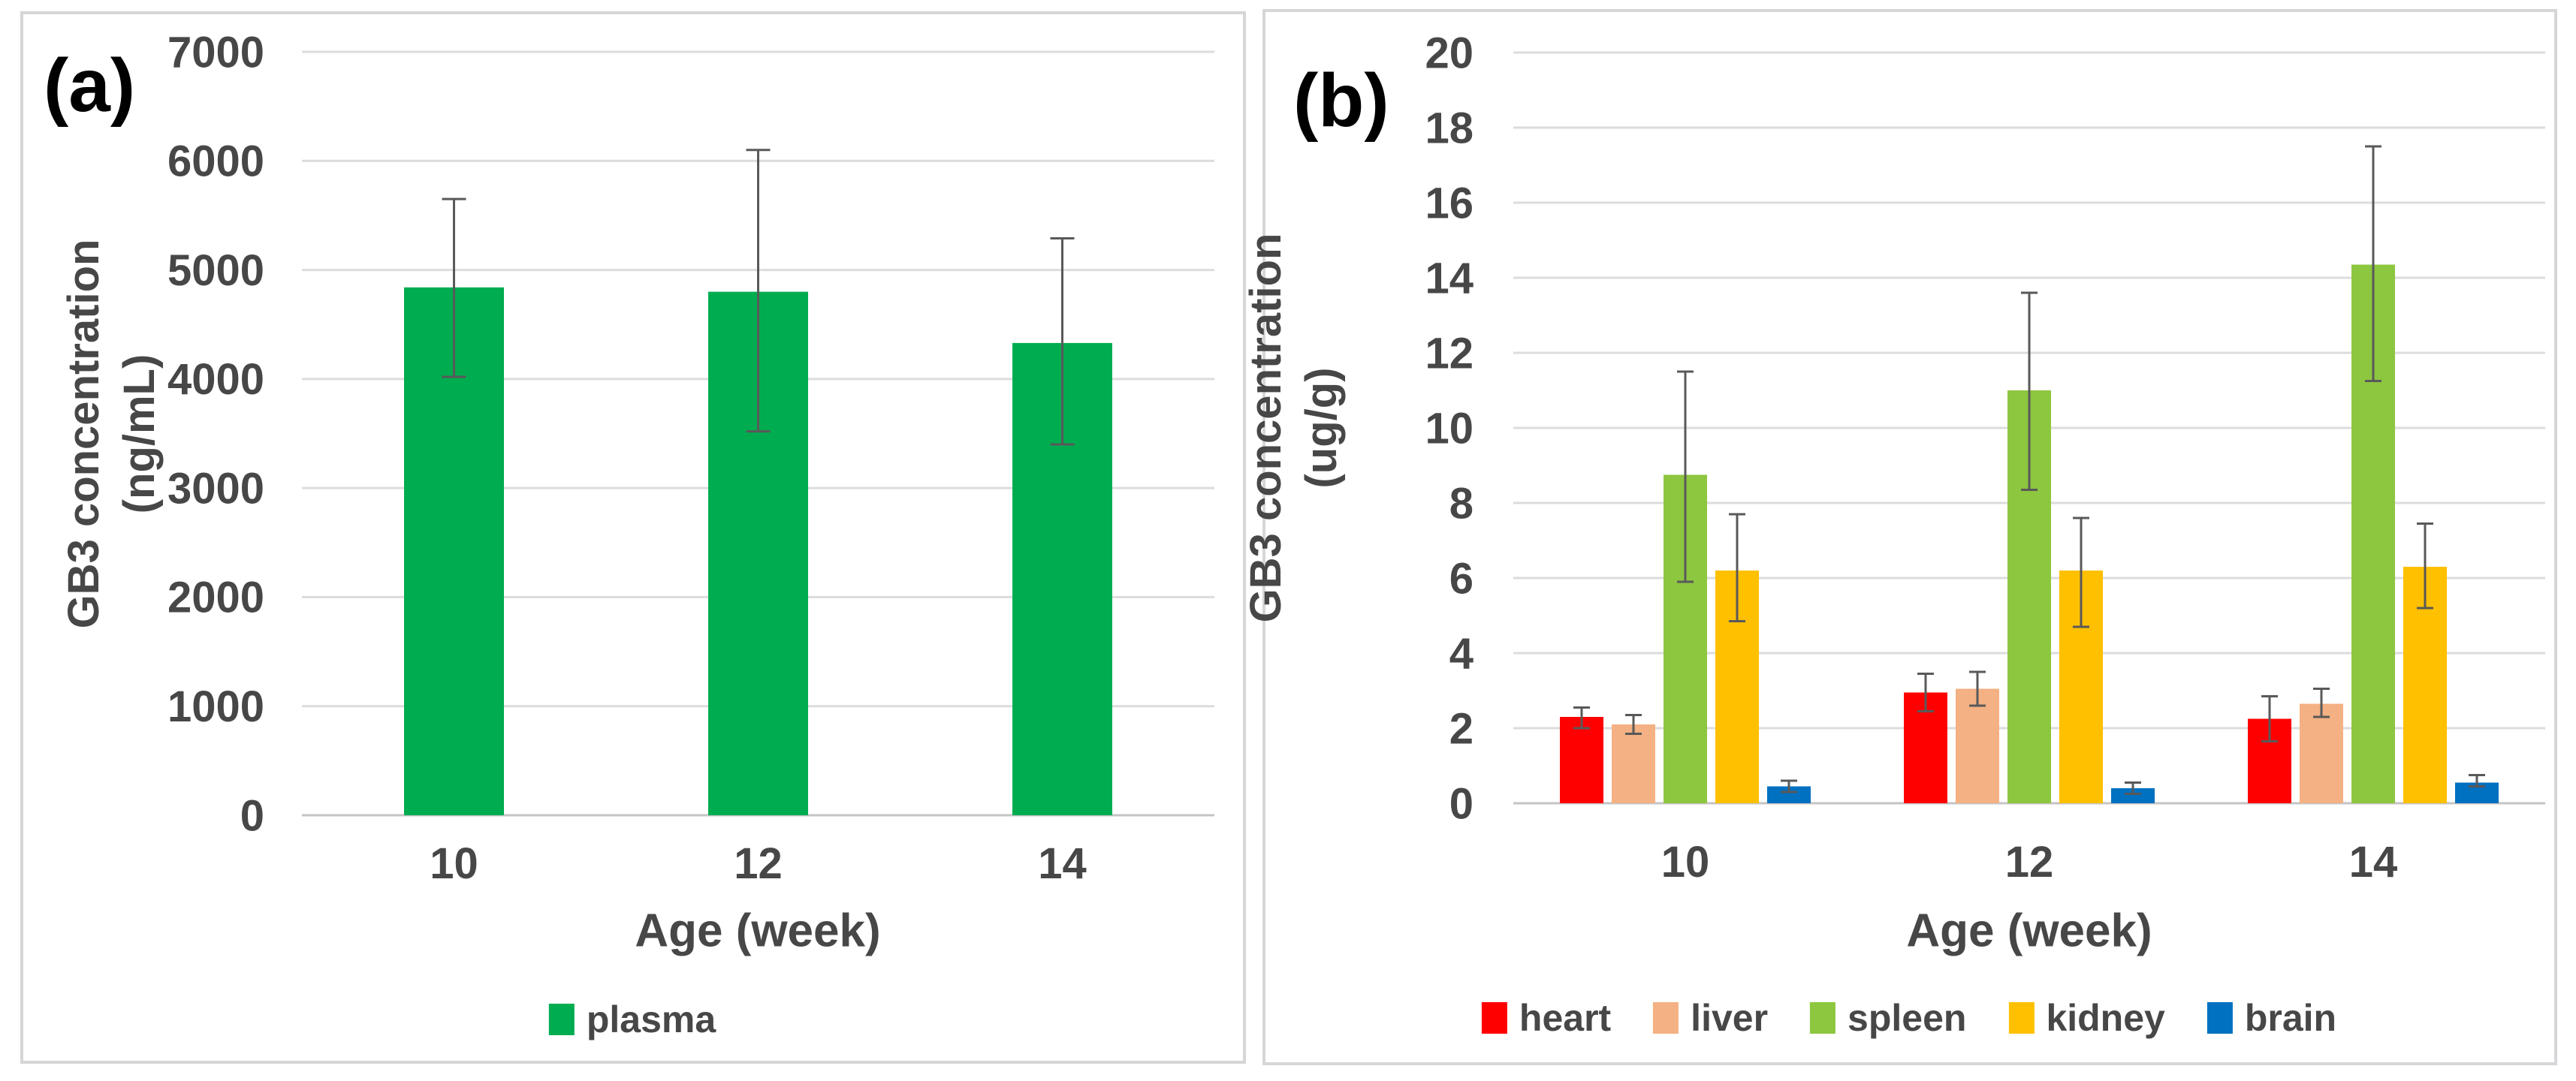  What do you see at coordinates (215, 488) in the screenshot?
I see `y-tick-label-a-3000: 3000` at bounding box center [215, 488].